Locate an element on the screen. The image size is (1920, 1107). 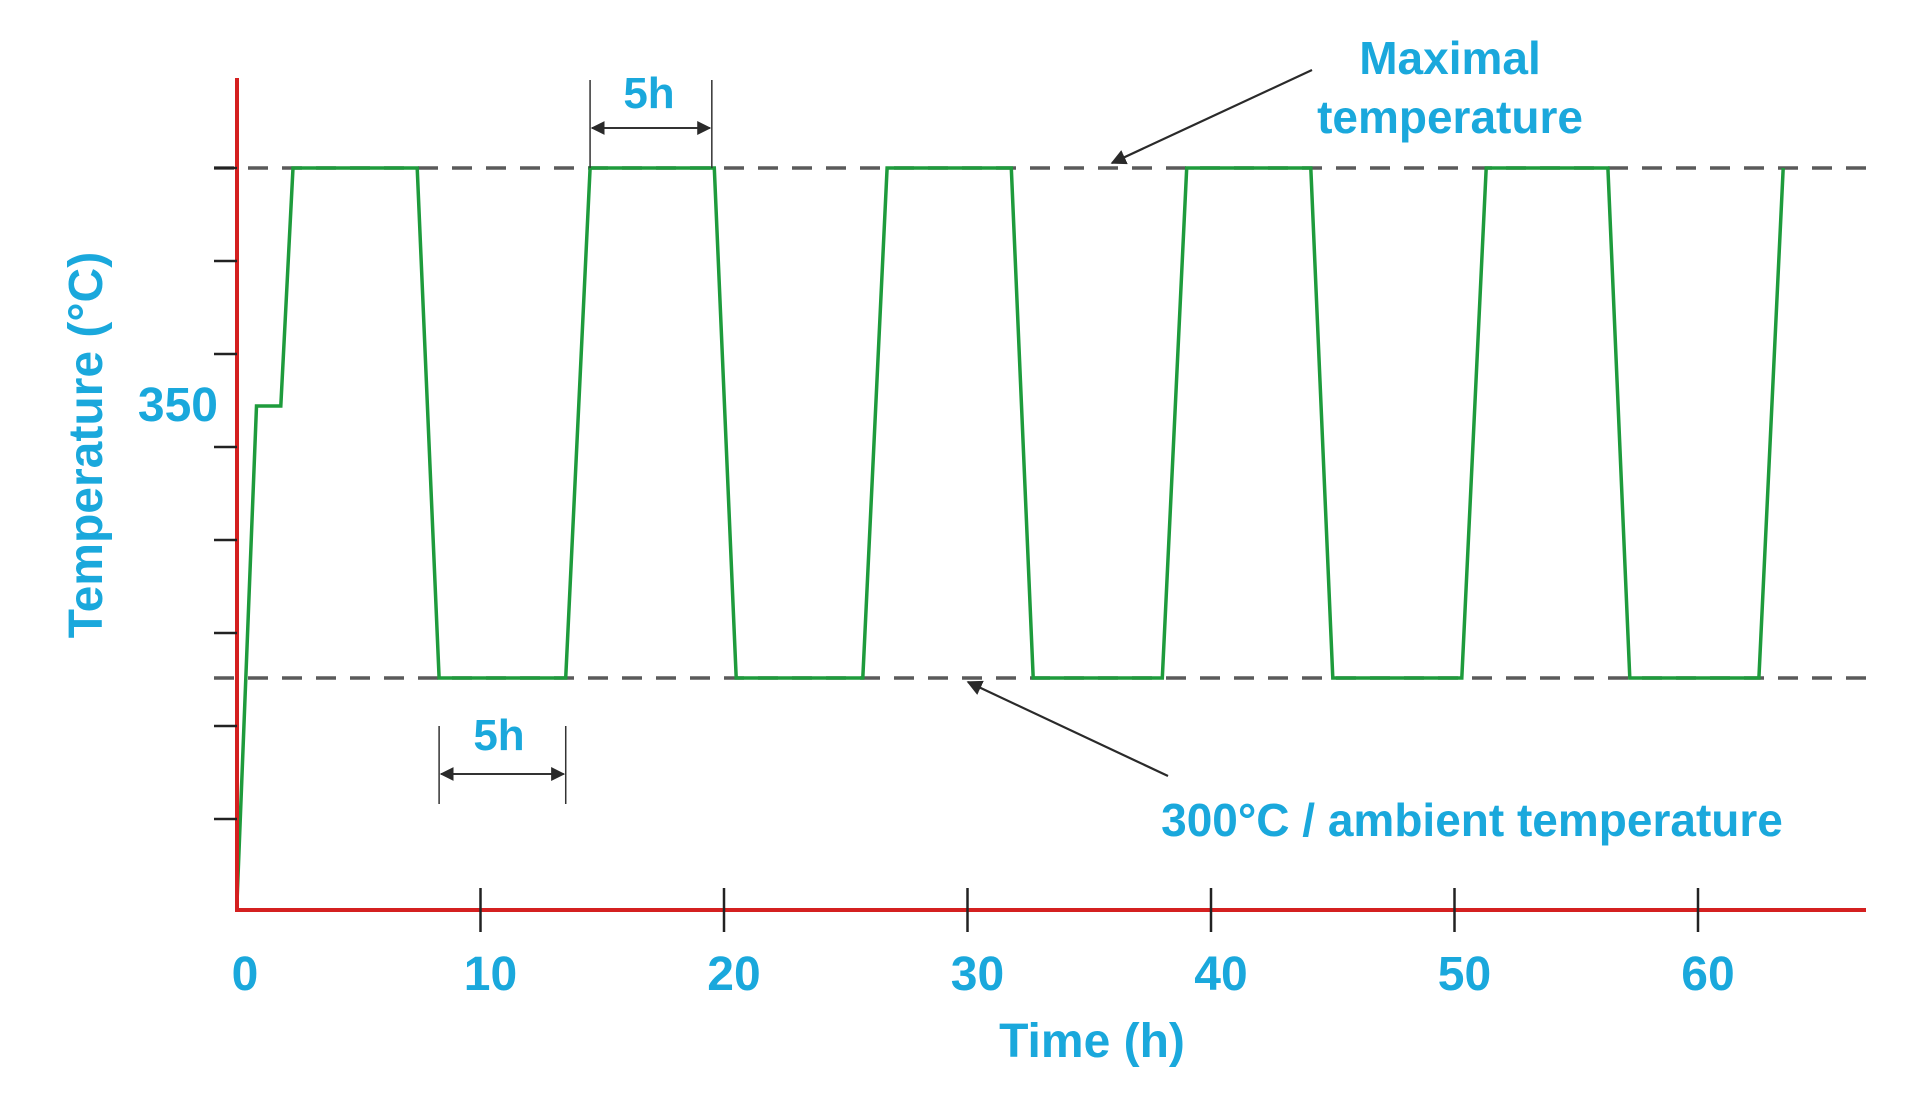
maximal-temperature-pointer is located at coordinates (1211, 117).